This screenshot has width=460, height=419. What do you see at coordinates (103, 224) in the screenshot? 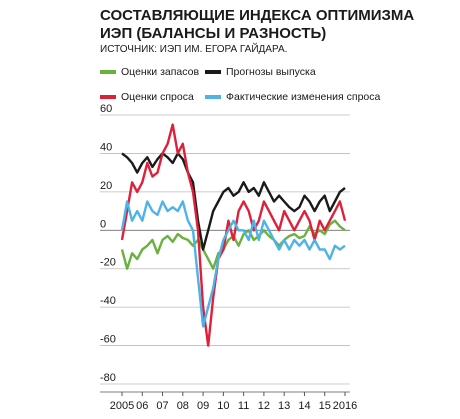
I see `y-tick-label: 0` at bounding box center [103, 224].